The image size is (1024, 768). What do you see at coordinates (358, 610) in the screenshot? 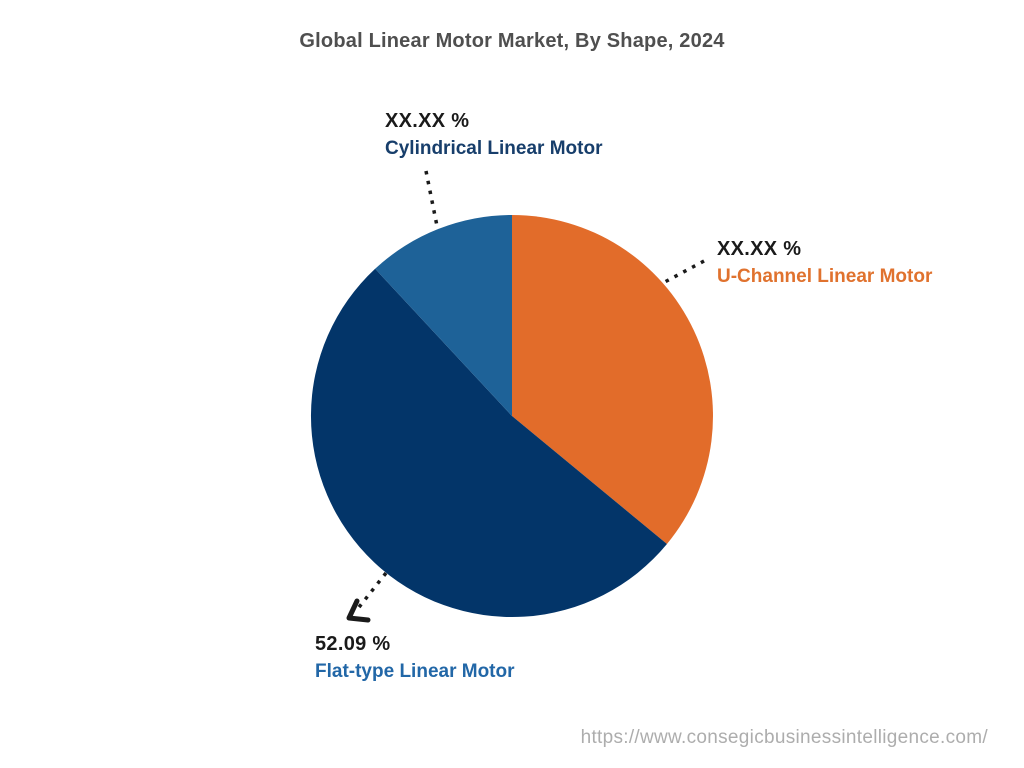
I see `leader-arrowhead-icon` at bounding box center [358, 610].